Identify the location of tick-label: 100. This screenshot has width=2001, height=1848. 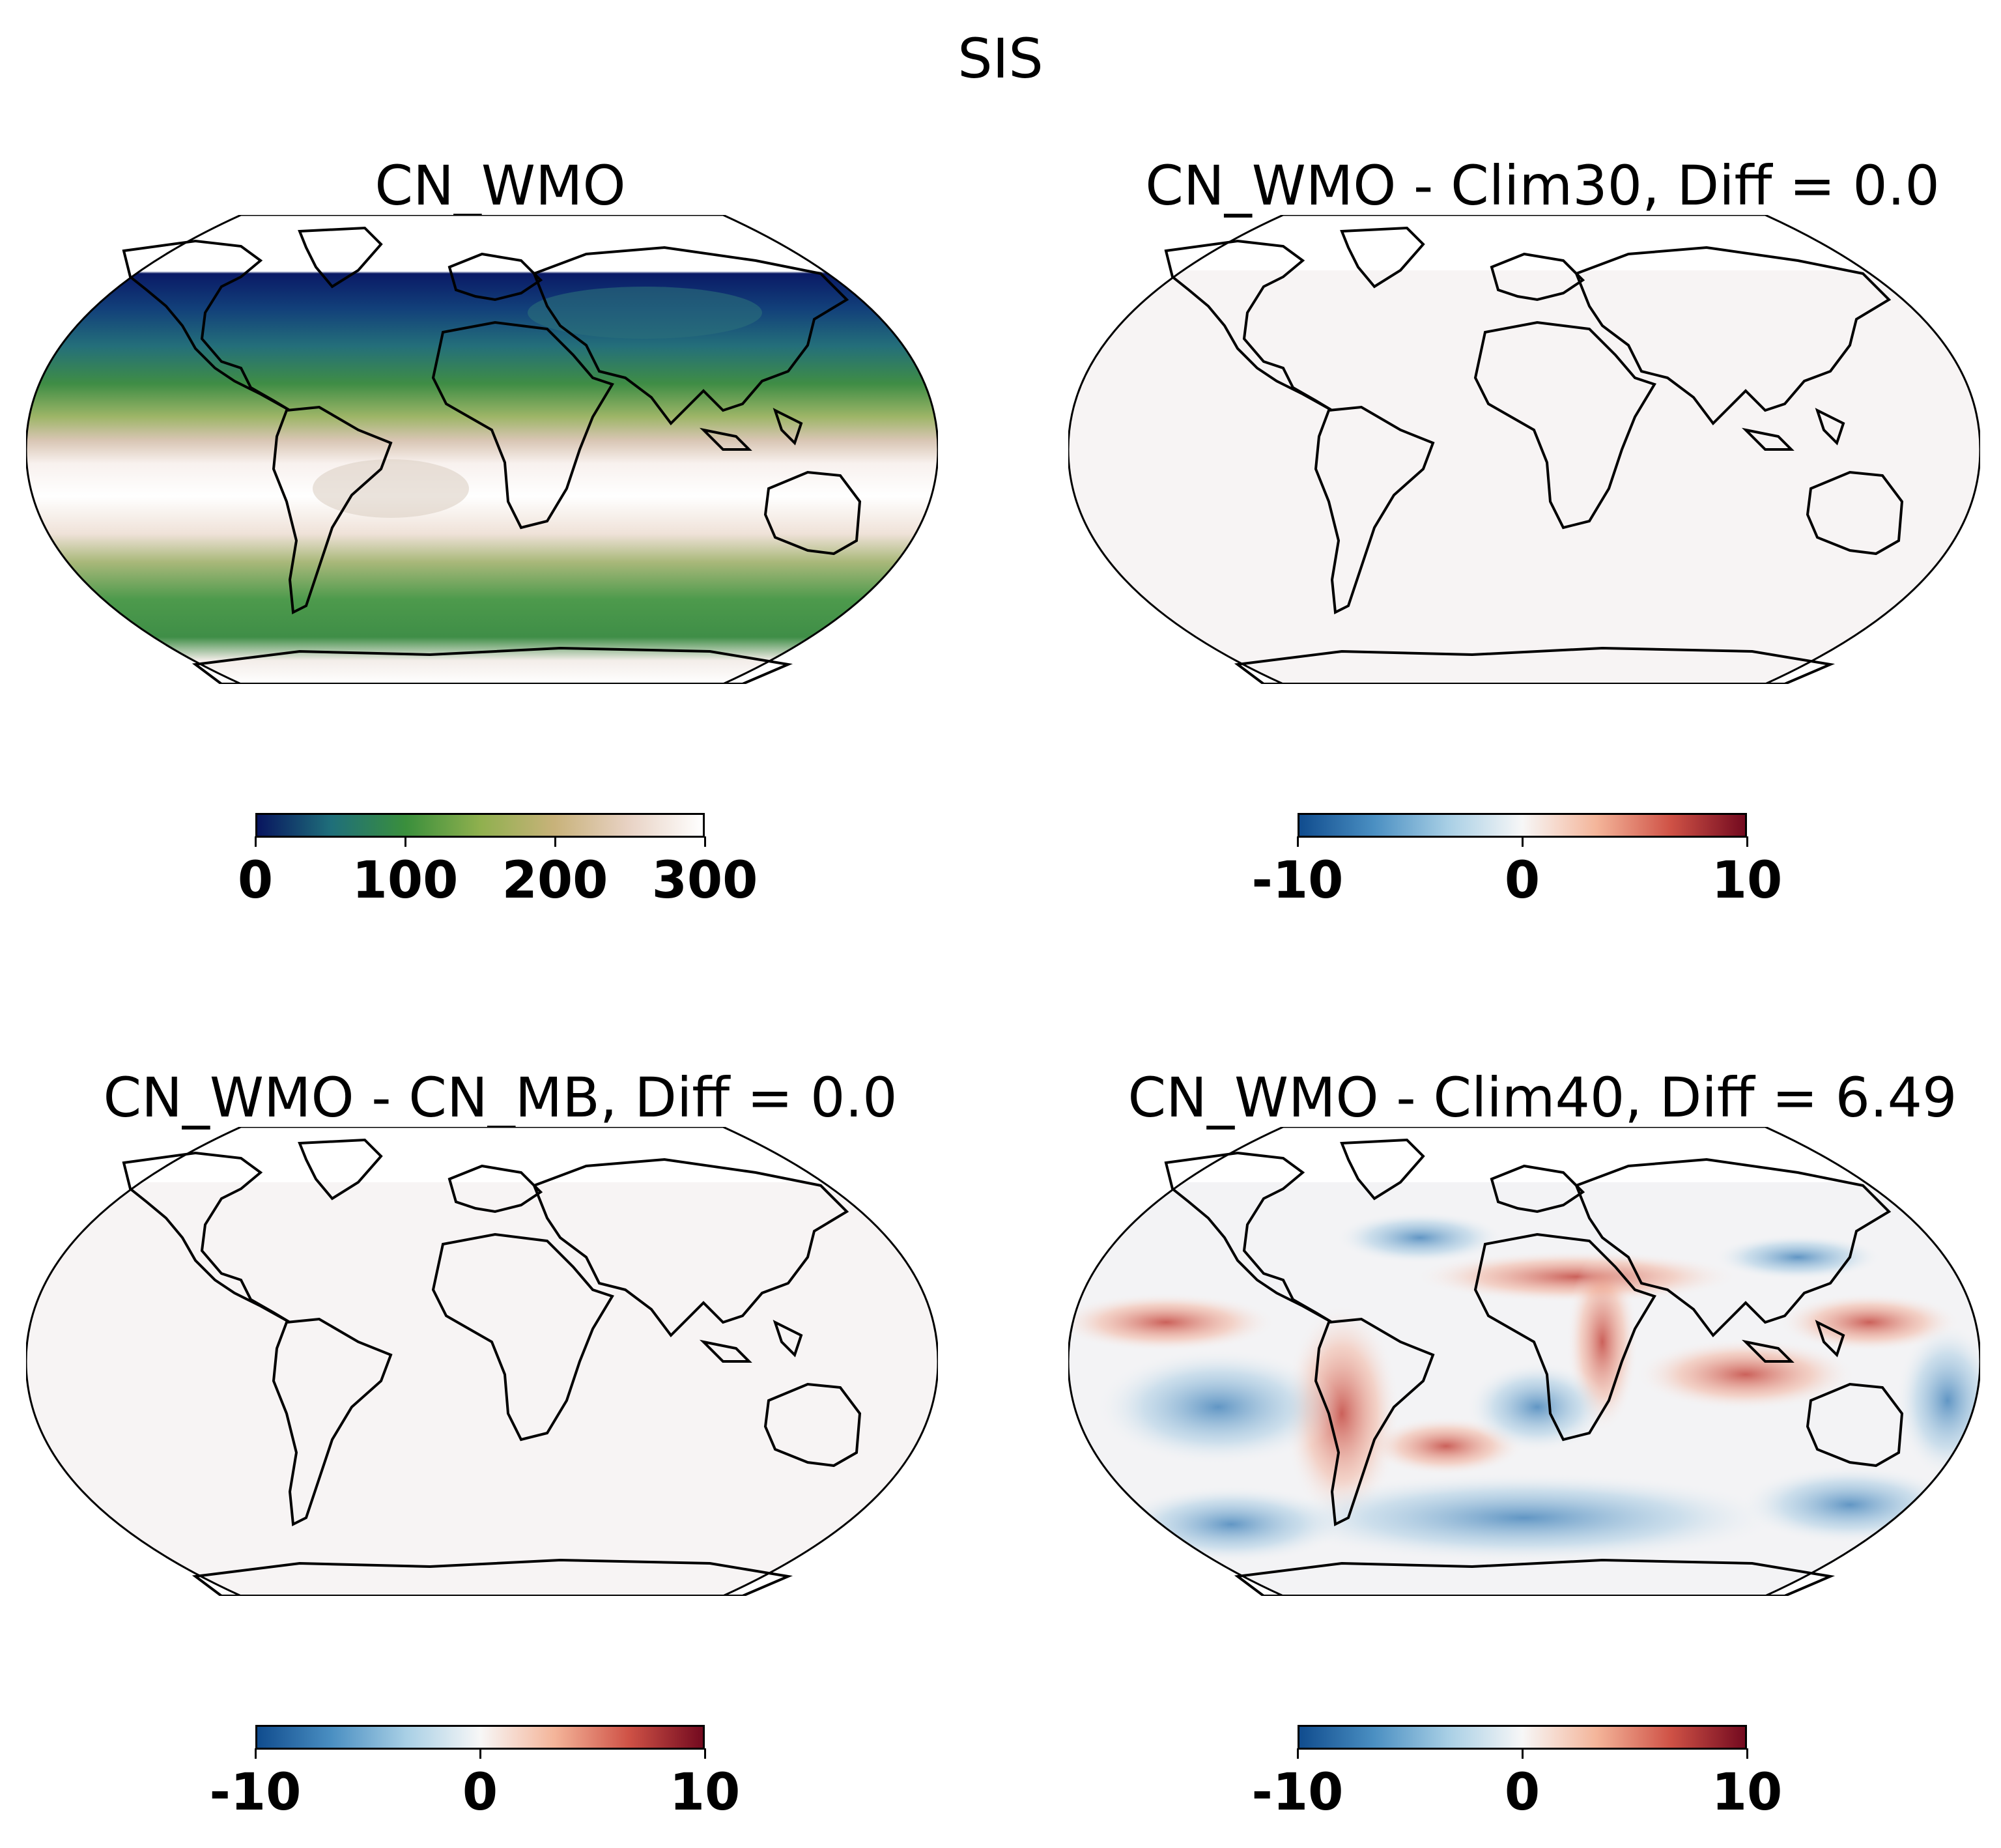
(405, 881).